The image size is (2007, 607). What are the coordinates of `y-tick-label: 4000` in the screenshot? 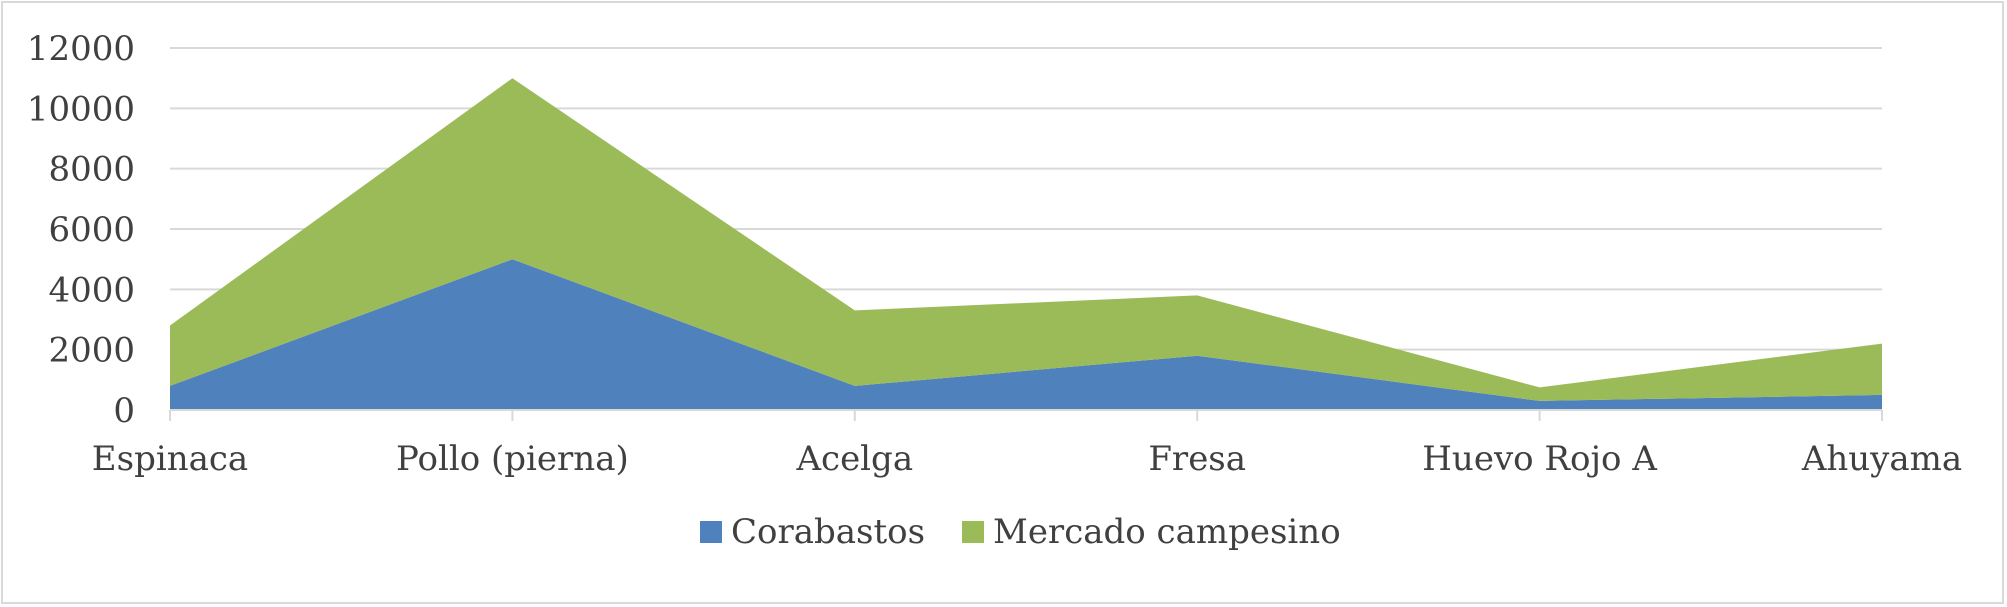 It's located at (91, 290).